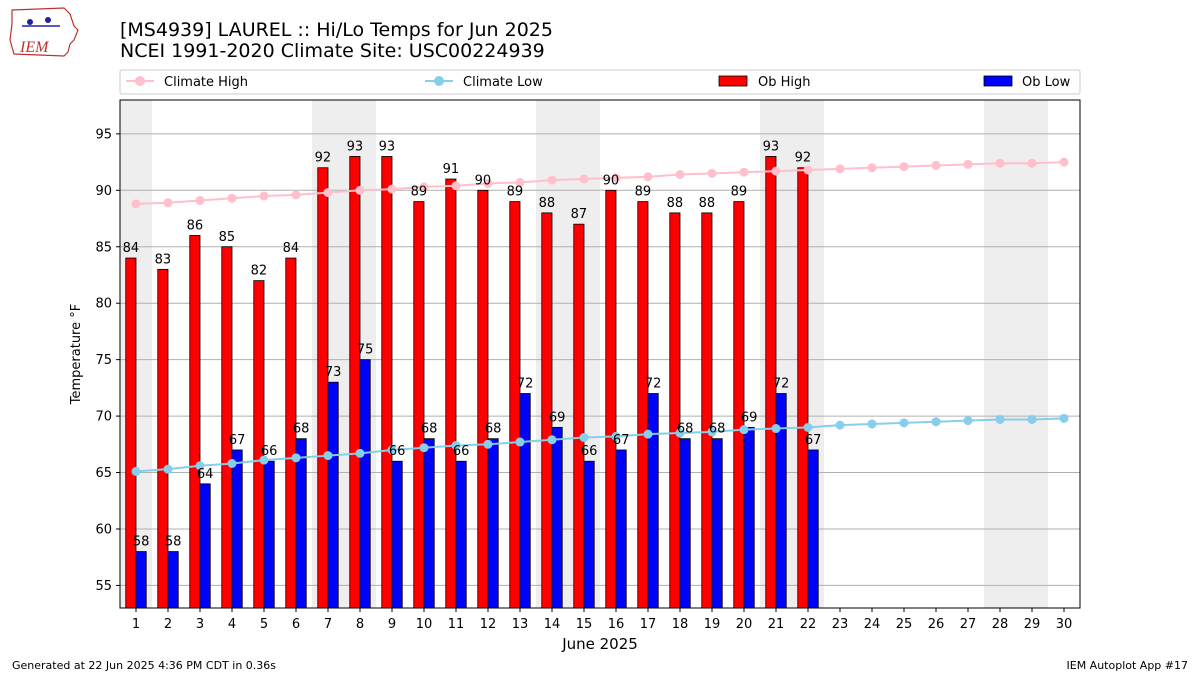 The height and width of the screenshot is (675, 1200). I want to click on legend-label-climate-high: Climate High, so click(206, 82).